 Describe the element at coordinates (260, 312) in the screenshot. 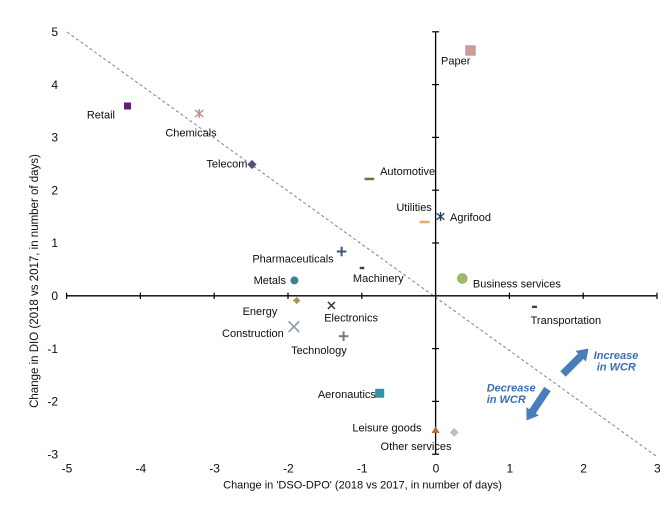

I see `svg-text: Energy` at that location.